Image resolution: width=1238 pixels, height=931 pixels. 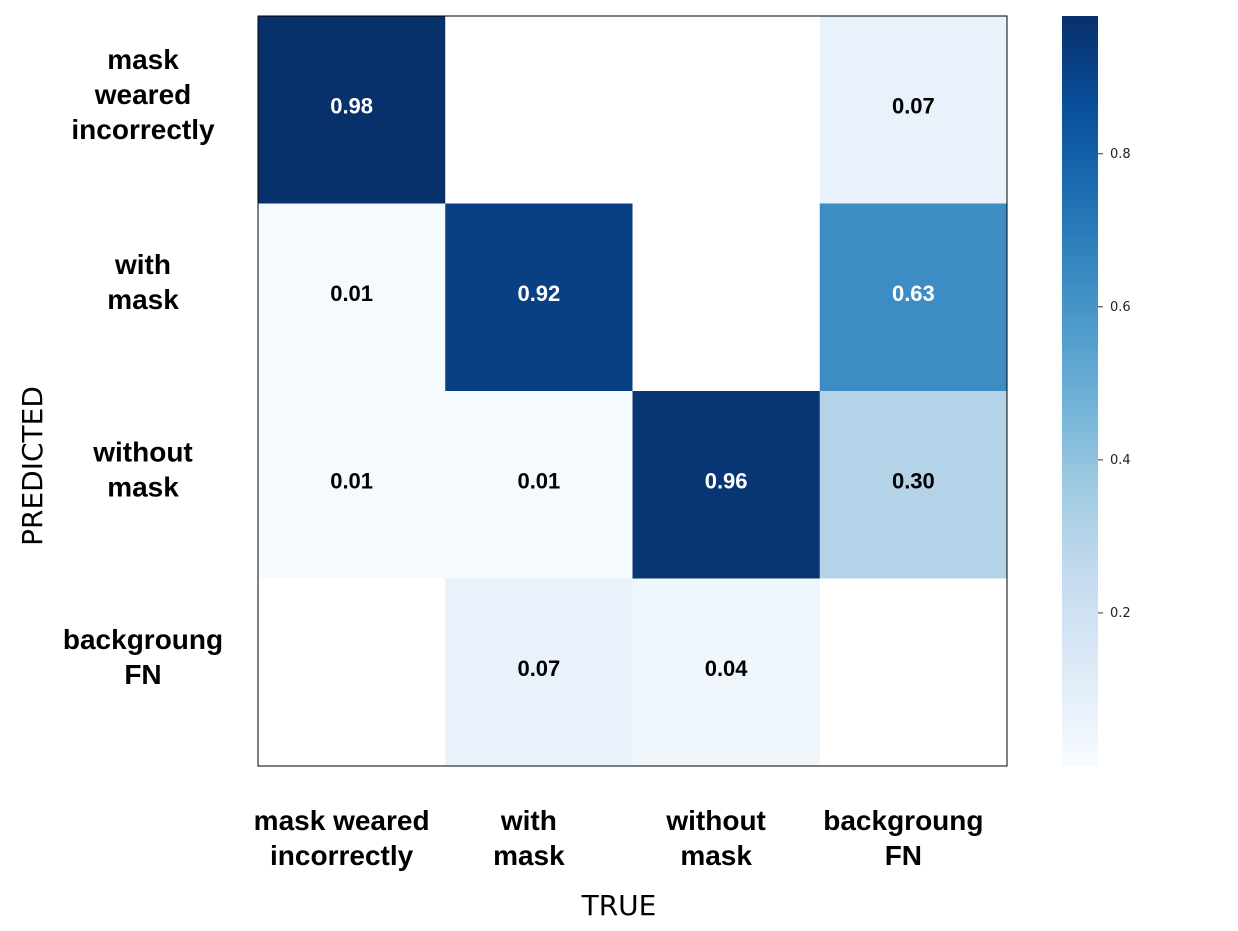 What do you see at coordinates (538, 293) in the screenshot?
I see `cell-value-label-r1-c1: 0.92` at bounding box center [538, 293].